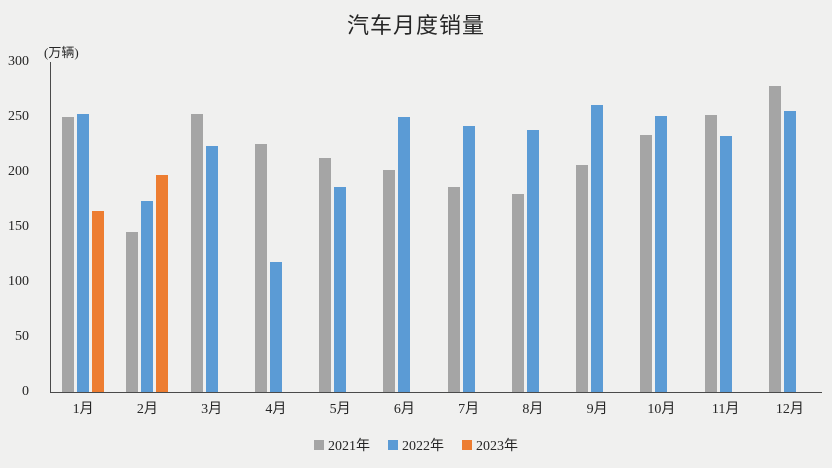 The width and height of the screenshot is (832, 468). I want to click on x-axis-label-3月: 3月, so click(212, 409).